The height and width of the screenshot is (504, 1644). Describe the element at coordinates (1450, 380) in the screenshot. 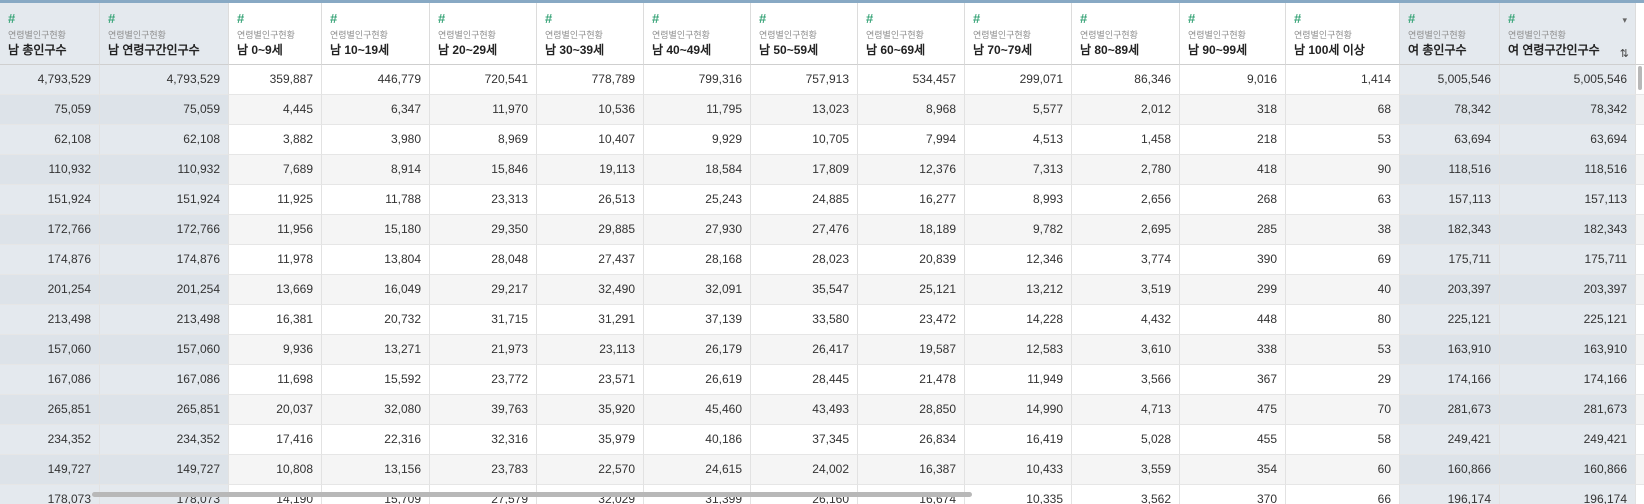

I see `table-cell: 174,166` at that location.